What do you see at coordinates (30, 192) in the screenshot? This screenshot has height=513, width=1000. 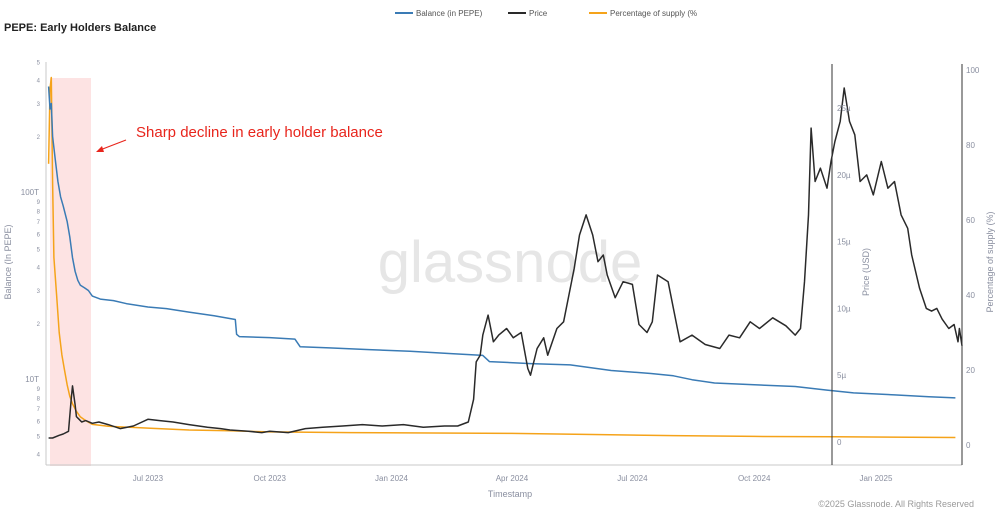 I see `y-left-tick-label: 100T` at bounding box center [30, 192].